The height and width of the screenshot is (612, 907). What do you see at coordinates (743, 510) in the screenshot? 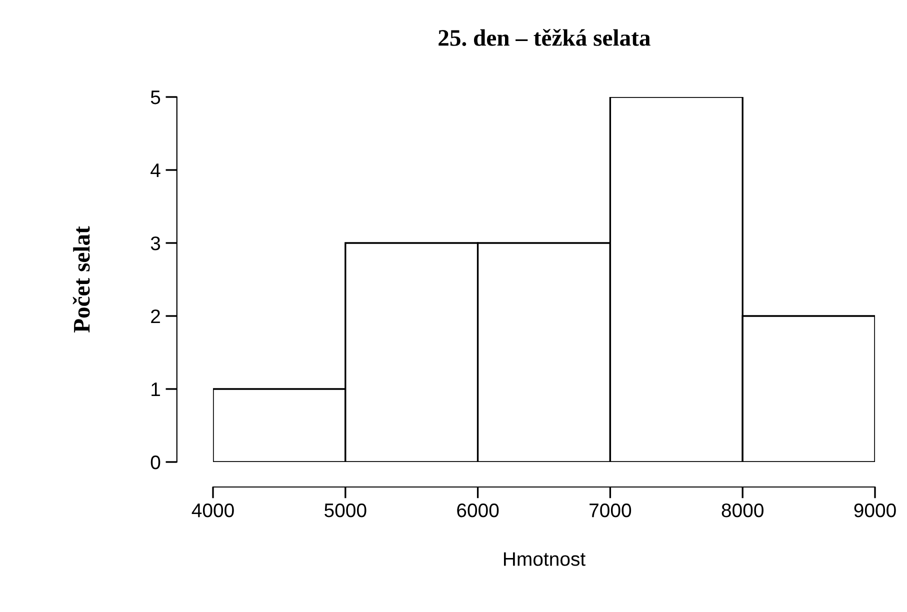
I see `x-tick-label: 8000` at bounding box center [743, 510].